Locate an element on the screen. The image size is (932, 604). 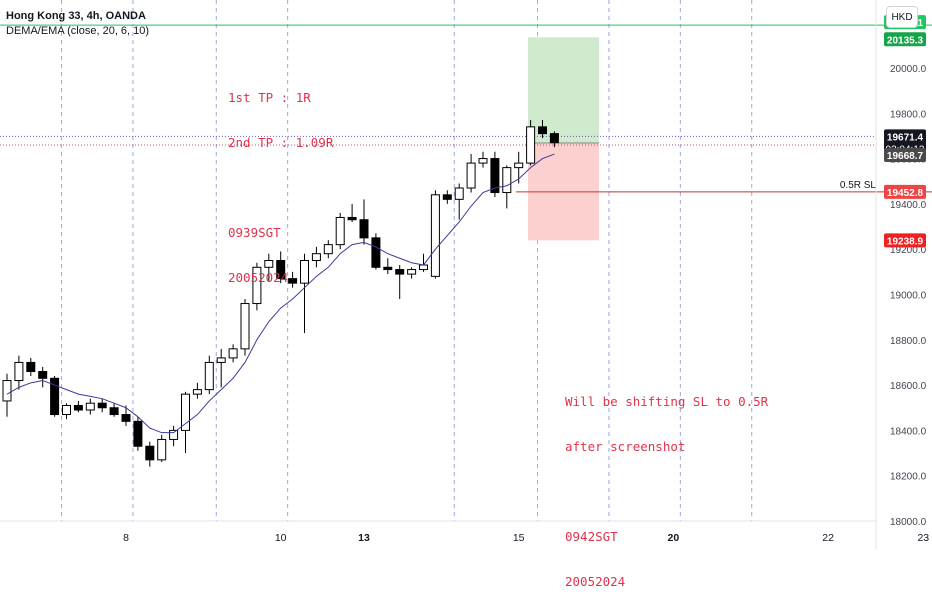
price-tick-1: 18200.0 is located at coordinates (908, 477).